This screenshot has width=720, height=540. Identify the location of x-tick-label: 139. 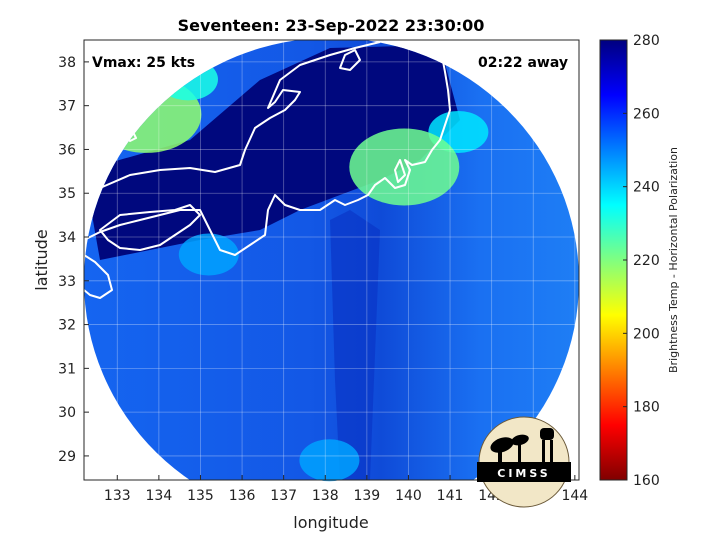
(366, 496).